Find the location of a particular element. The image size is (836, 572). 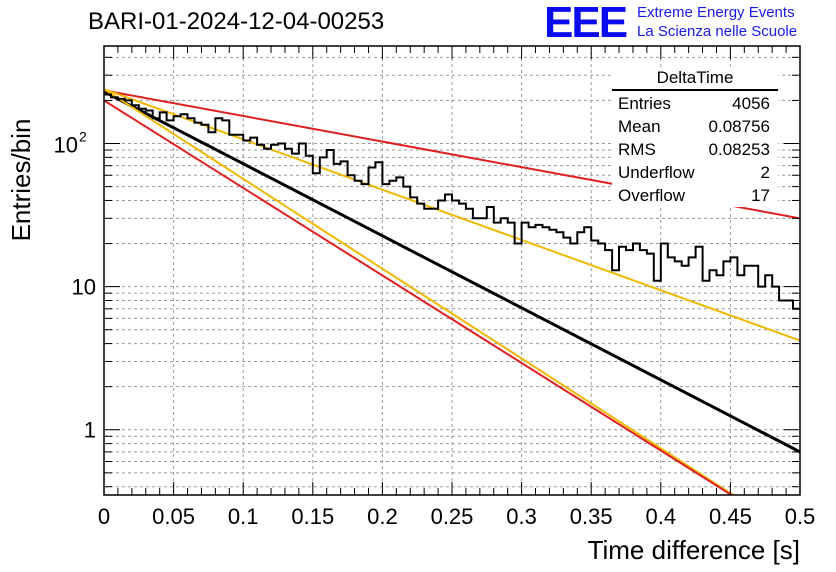

x-tick-label: 0.05 is located at coordinates (173, 516).